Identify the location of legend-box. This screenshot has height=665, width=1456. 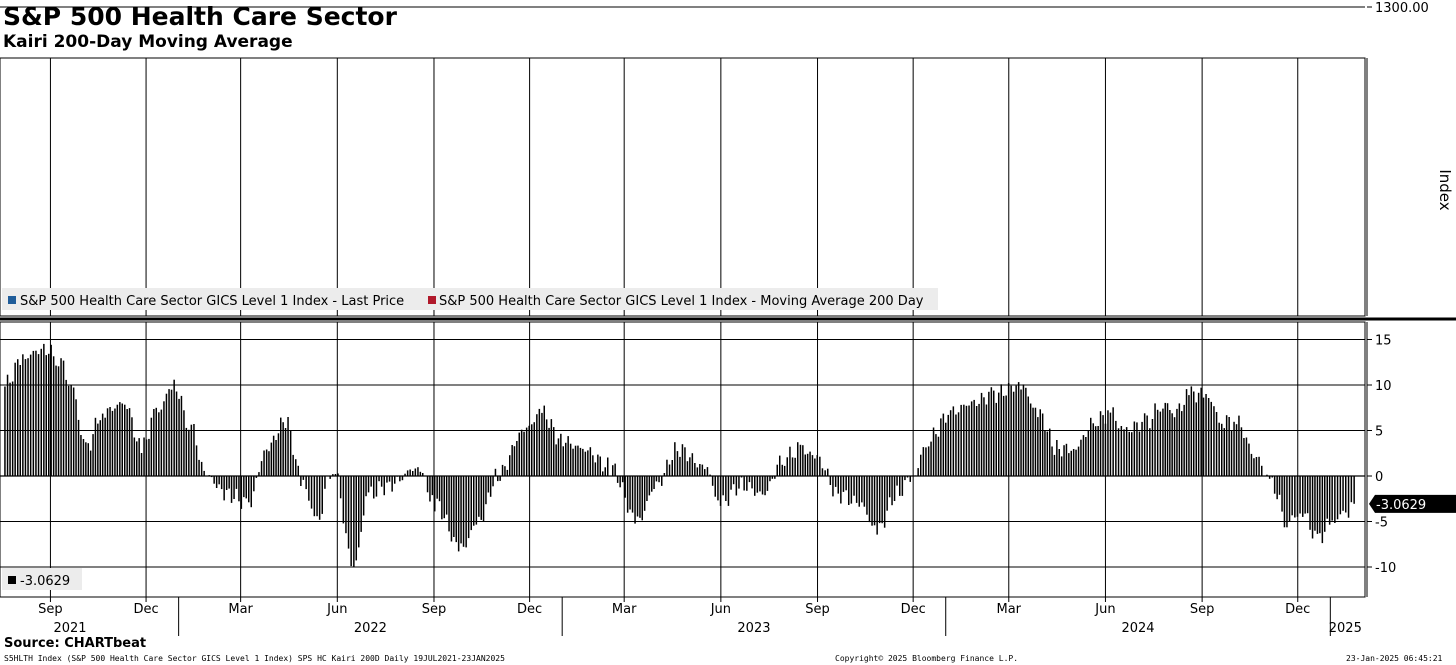
(470, 299).